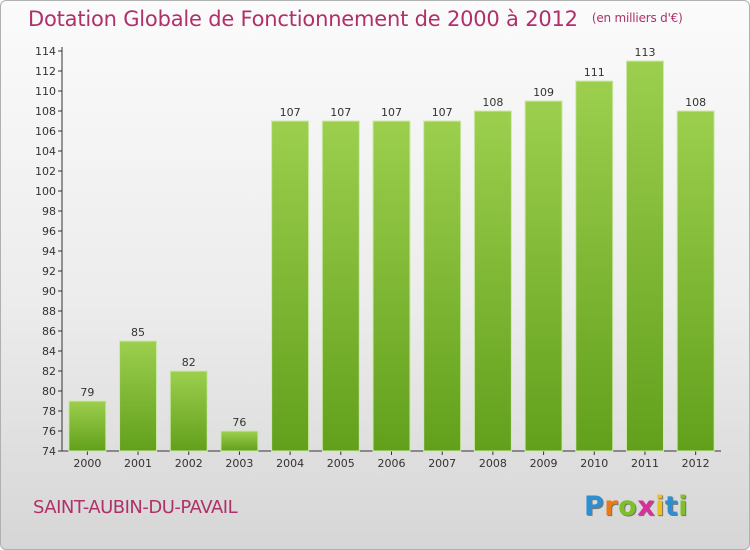 The width and height of the screenshot is (750, 550). What do you see at coordinates (239, 441) in the screenshot?
I see `bar-2003` at bounding box center [239, 441].